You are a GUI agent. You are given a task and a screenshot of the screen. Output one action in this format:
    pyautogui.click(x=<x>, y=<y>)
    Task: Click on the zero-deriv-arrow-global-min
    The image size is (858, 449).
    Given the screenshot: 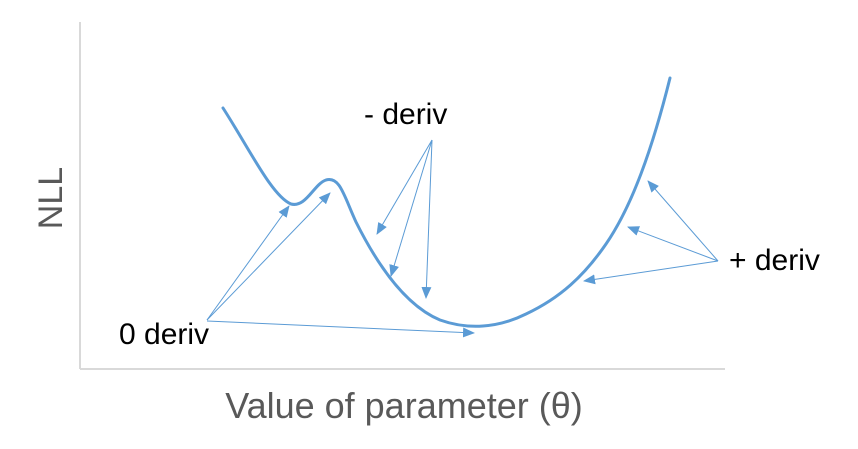 What is the action you would take?
    pyautogui.click(x=340, y=329)
    